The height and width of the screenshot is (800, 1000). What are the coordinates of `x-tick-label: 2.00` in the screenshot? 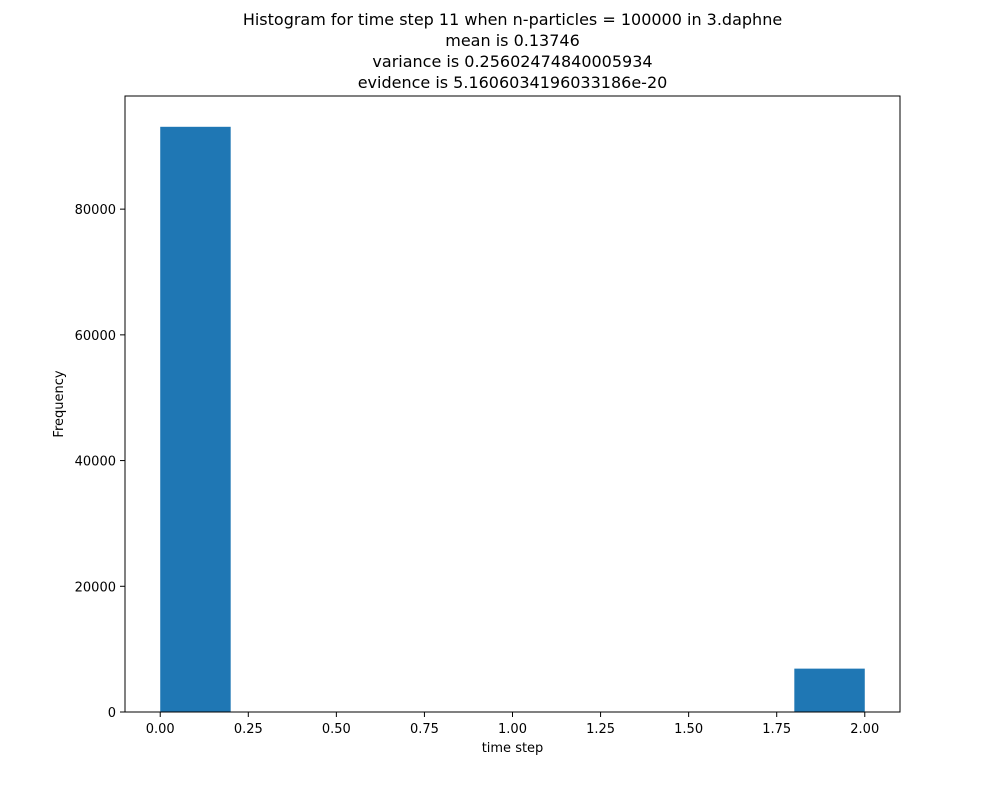 It's located at (864, 729).